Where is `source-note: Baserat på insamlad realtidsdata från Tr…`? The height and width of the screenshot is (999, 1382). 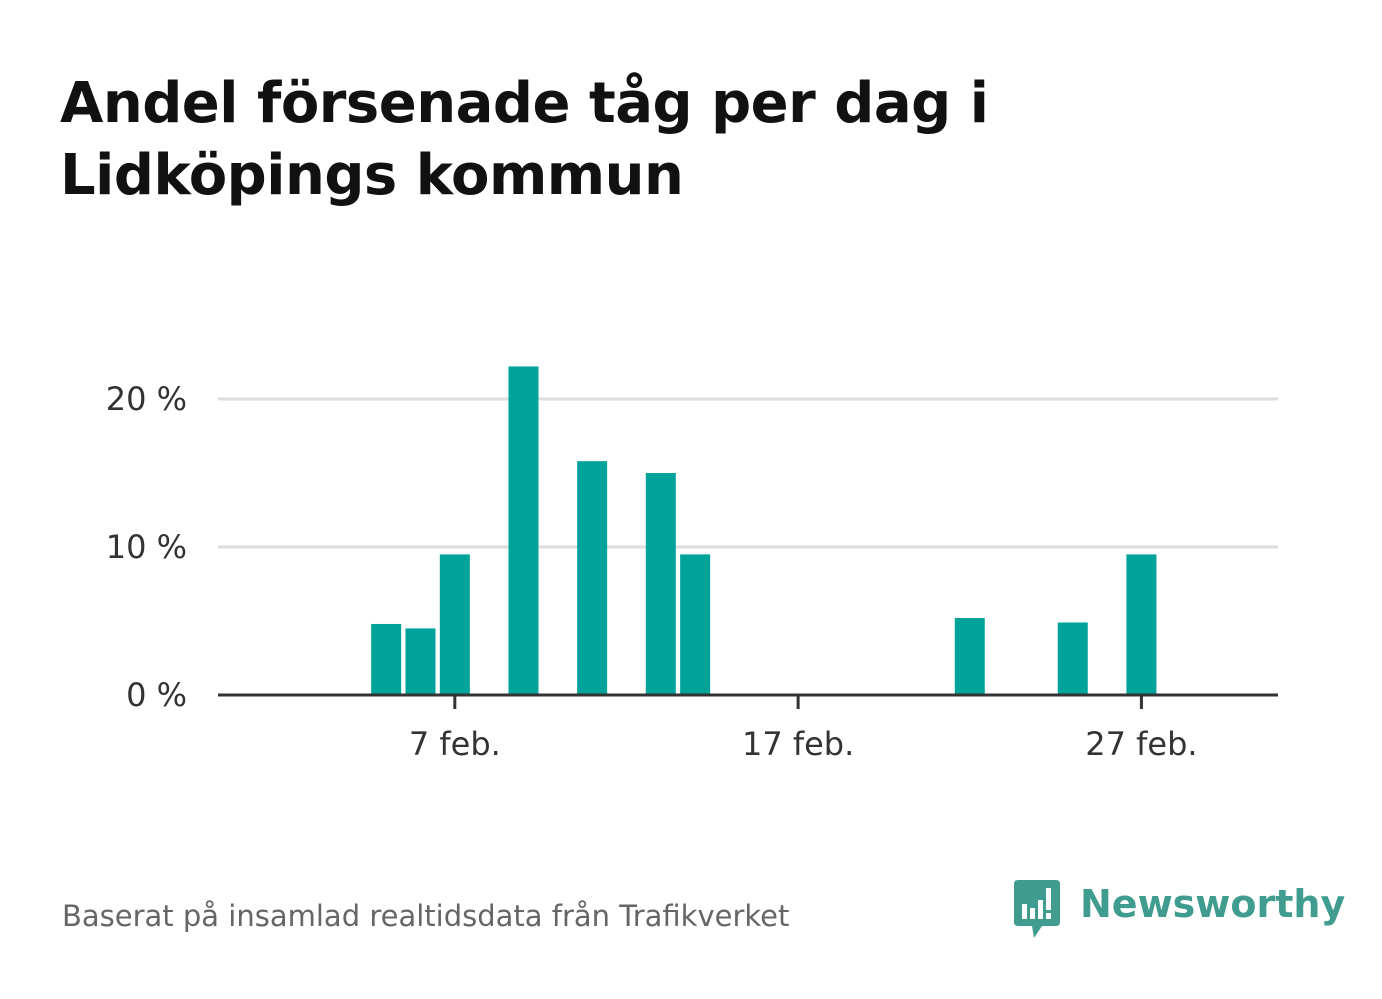 source-note: Baserat på insamlad realtidsdata från Tr… is located at coordinates (426, 916).